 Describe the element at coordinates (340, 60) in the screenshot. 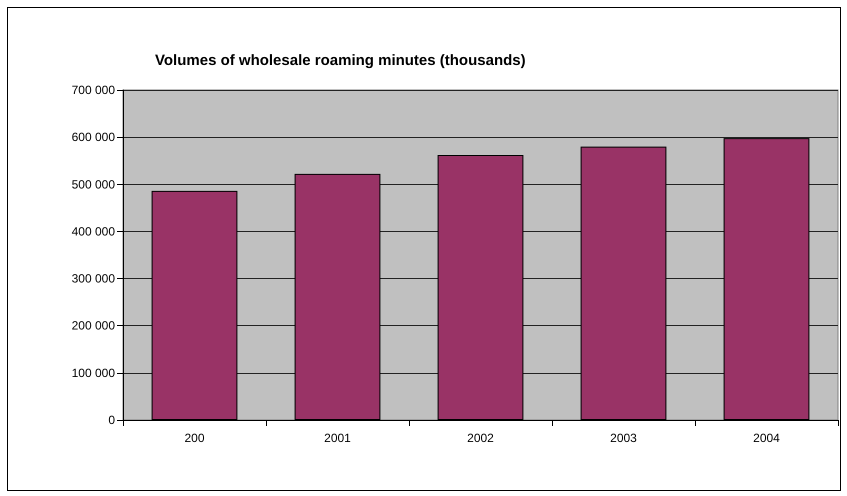

I see `chart-title: Volumes of wholesale roaming minutes (thousands)` at that location.